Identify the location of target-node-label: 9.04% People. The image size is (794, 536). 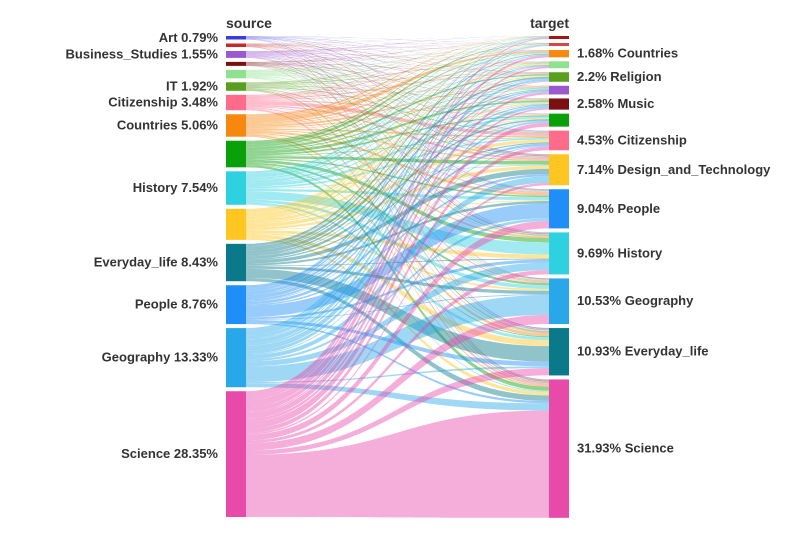
(618, 208).